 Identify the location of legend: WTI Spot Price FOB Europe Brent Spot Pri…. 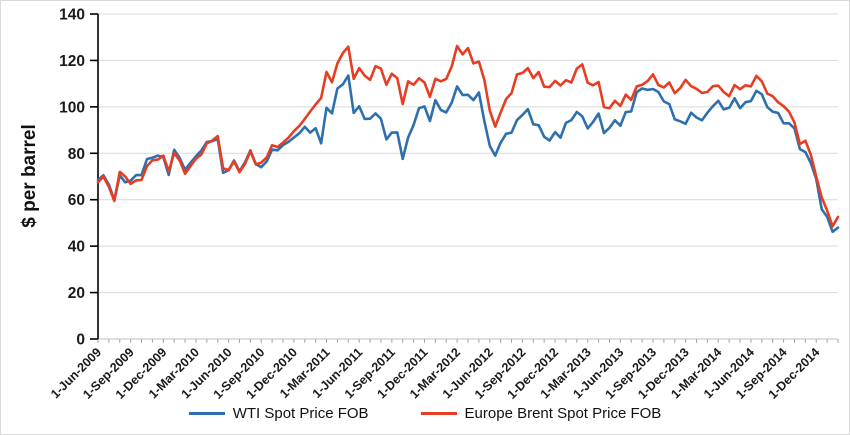
(425, 413).